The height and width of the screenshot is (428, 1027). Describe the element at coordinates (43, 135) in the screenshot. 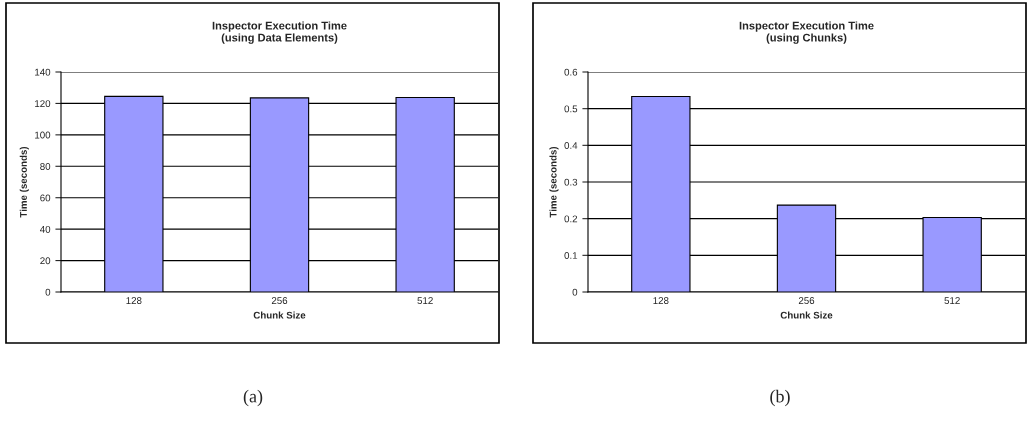

I see `y-tick-label: 100` at that location.